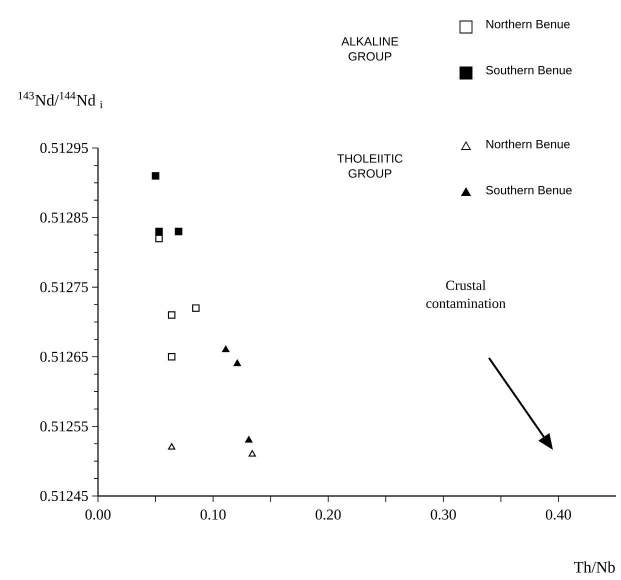  What do you see at coordinates (64, 148) in the screenshot?
I see `y-tick-label: 0.51295` at bounding box center [64, 148].